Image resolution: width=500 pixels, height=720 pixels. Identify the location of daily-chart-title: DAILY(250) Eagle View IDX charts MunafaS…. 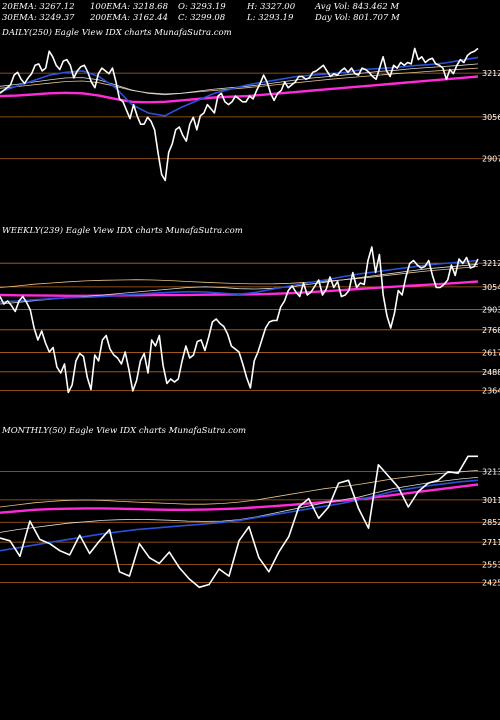
(117, 33).